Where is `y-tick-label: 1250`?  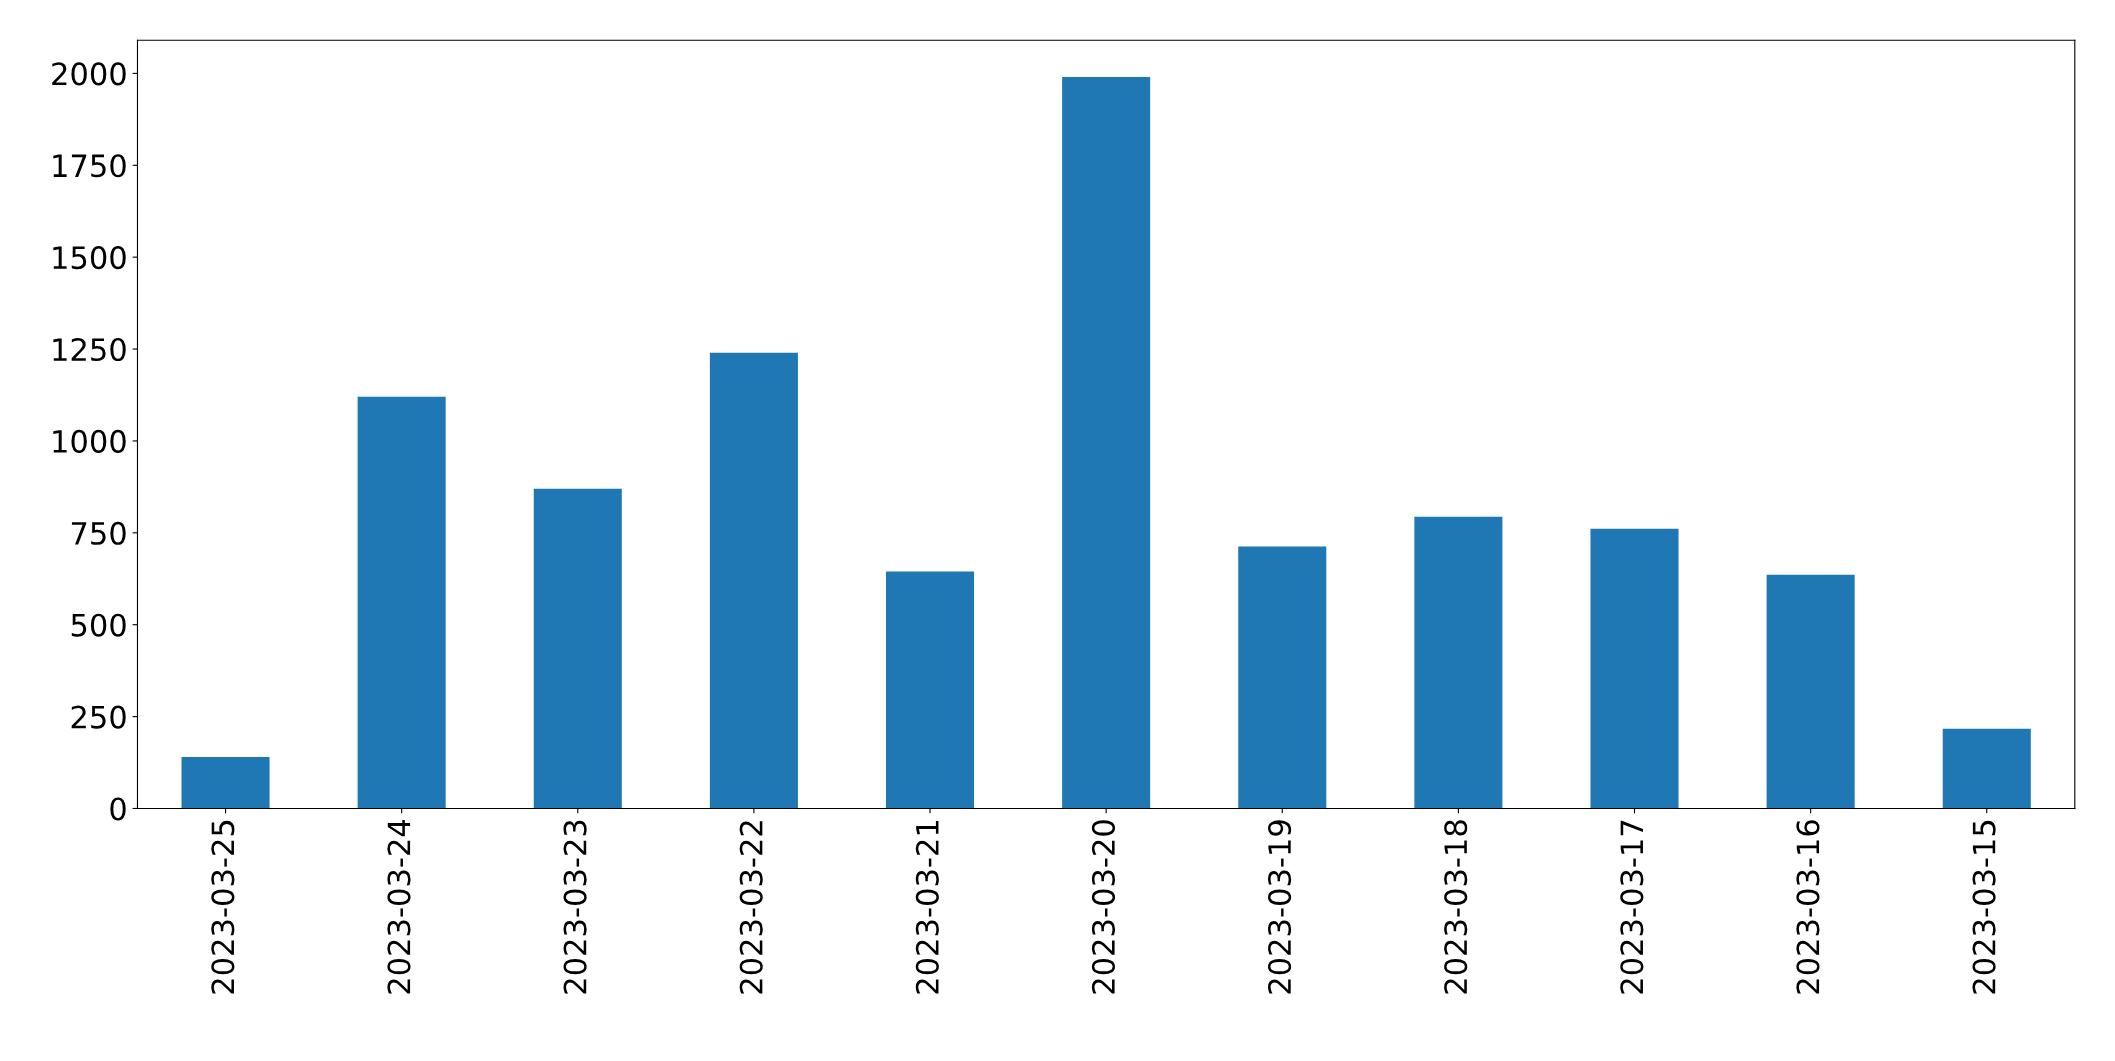
y-tick-label: 1250 is located at coordinates (89, 349).